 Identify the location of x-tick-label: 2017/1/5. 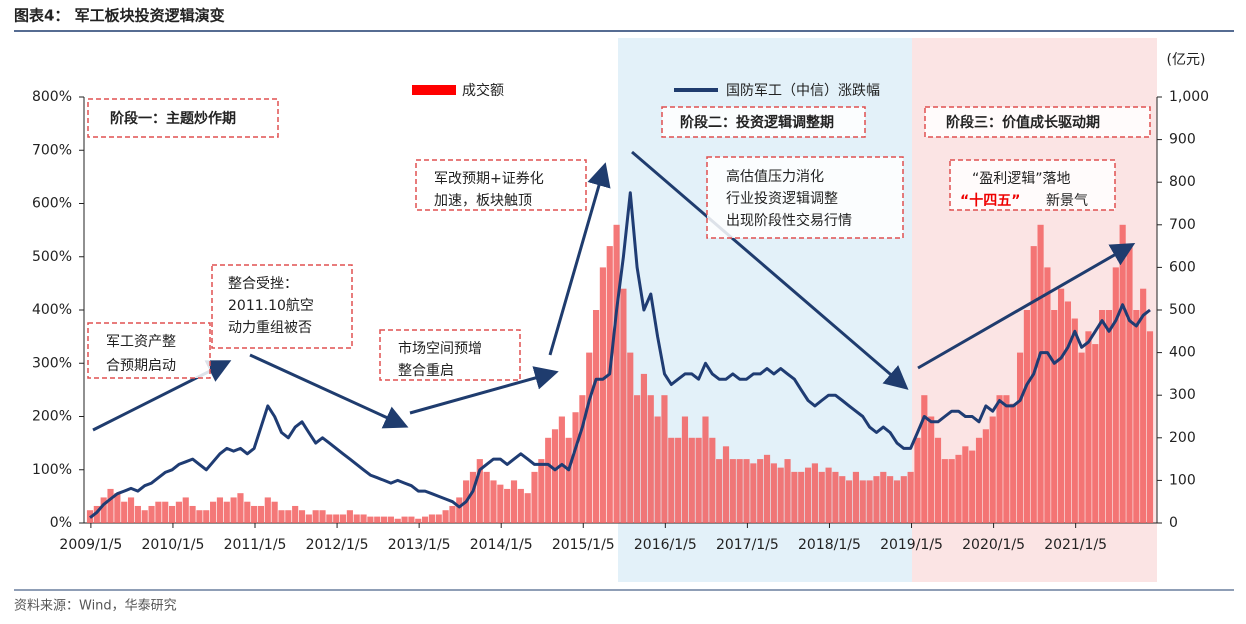
(747, 545).